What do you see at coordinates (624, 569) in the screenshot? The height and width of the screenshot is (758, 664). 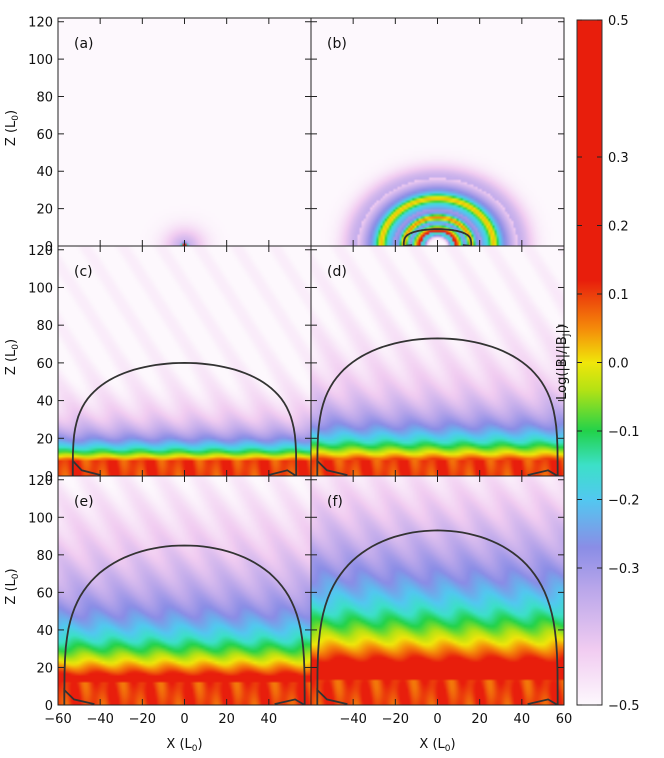 I see `colorbar-tick-label: −0.3` at bounding box center [624, 569].